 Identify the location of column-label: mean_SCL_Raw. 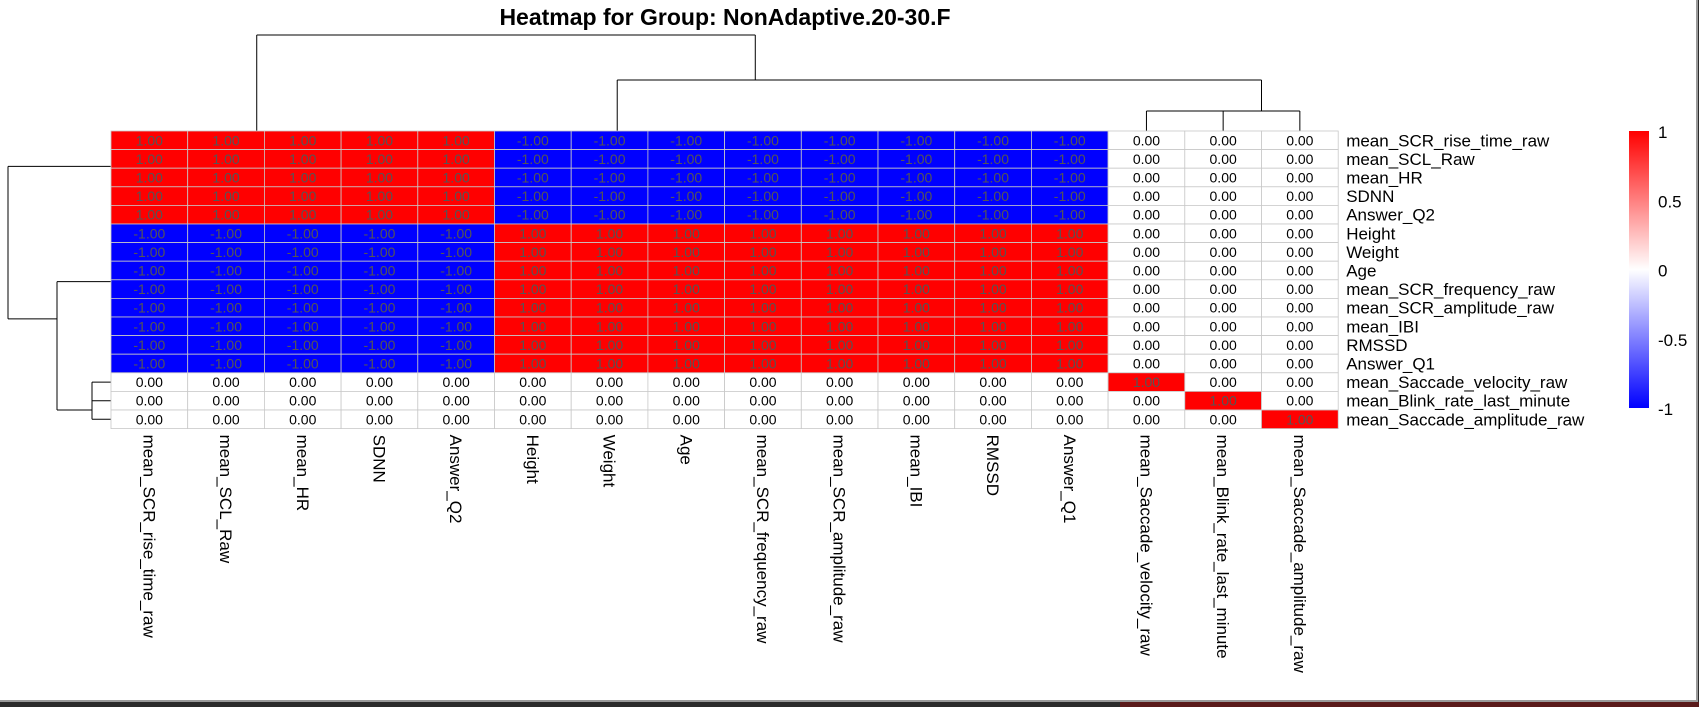
(225, 499).